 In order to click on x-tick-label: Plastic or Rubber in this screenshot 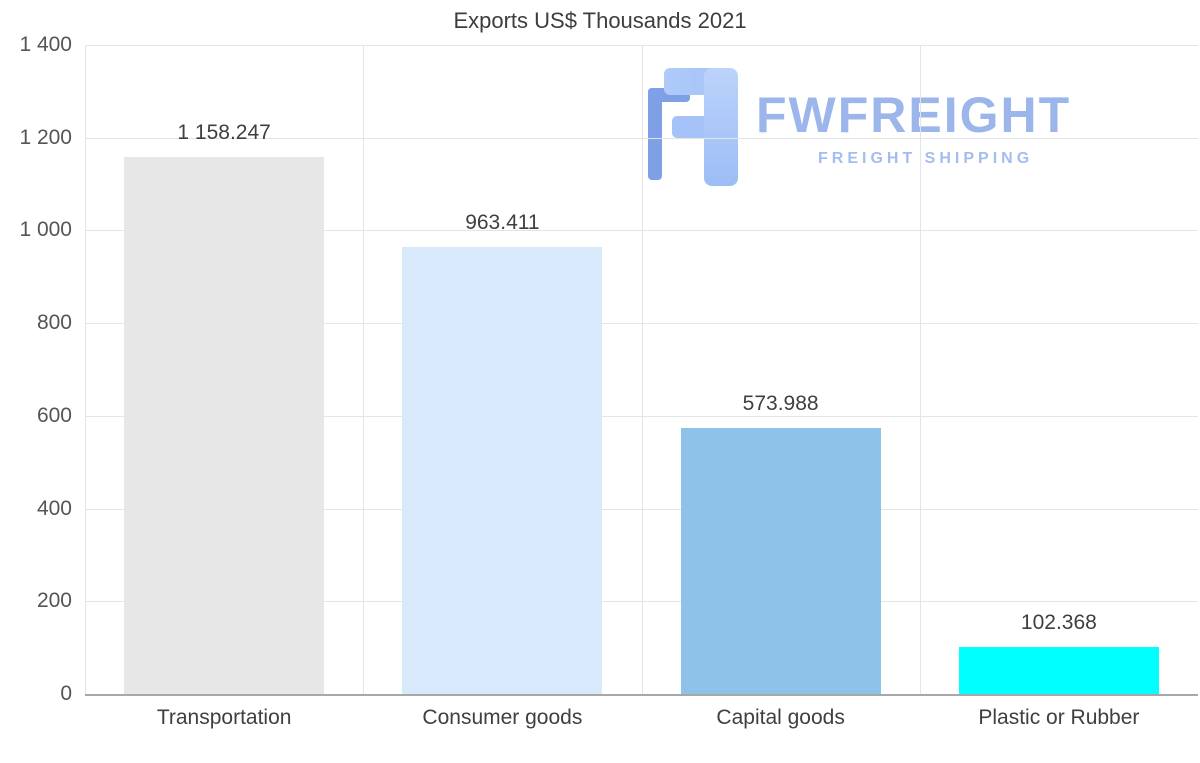, I will do `click(1059, 717)`.